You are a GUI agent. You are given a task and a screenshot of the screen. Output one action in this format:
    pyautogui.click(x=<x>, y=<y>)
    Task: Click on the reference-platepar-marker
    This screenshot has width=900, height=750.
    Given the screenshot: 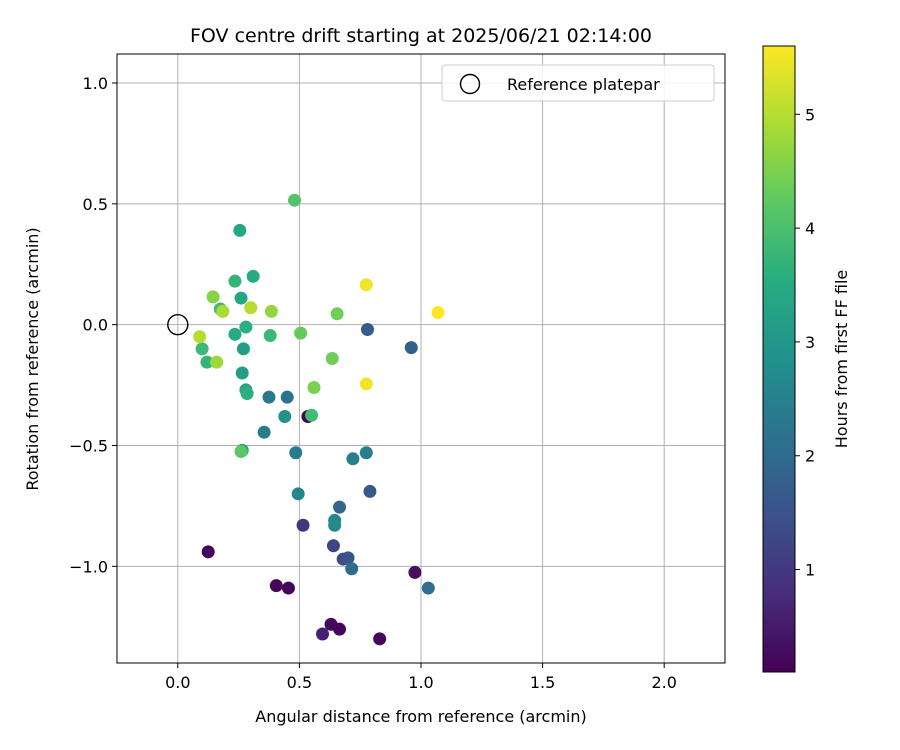 What is the action you would take?
    pyautogui.click(x=178, y=324)
    